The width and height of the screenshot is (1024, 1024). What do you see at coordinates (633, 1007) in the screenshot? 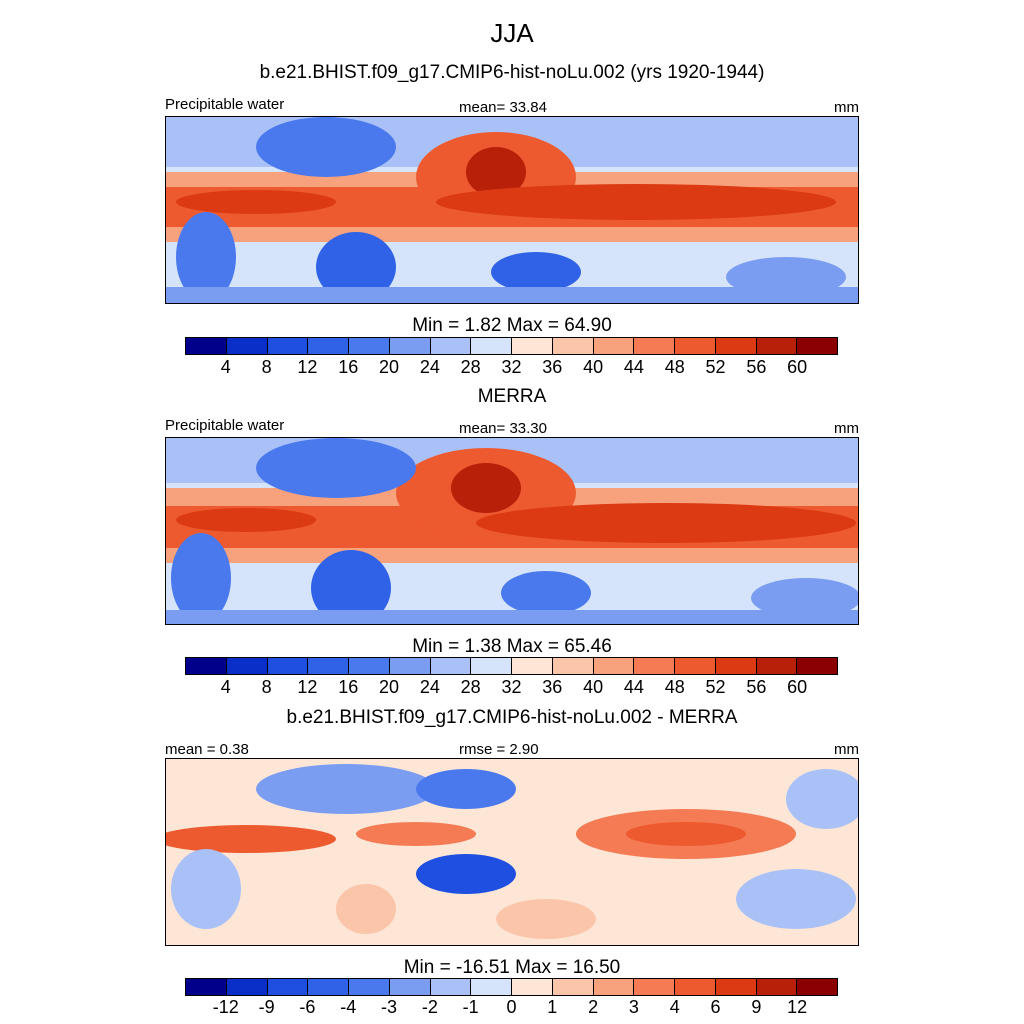
I see `colorbar-tick-label: 3` at bounding box center [633, 1007].